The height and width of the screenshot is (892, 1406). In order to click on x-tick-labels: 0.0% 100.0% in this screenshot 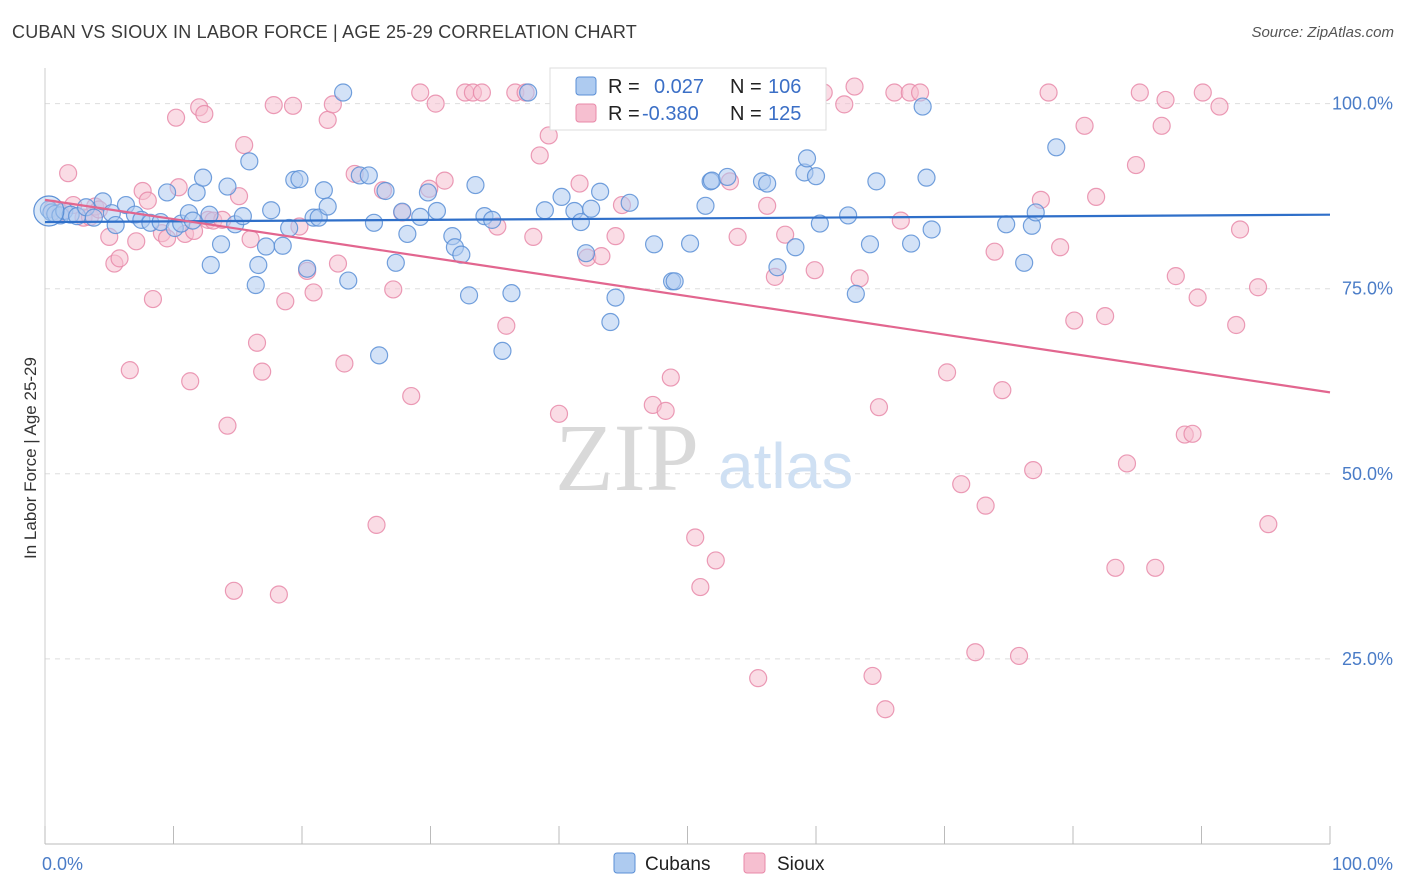, I will do `click(717, 864)`.